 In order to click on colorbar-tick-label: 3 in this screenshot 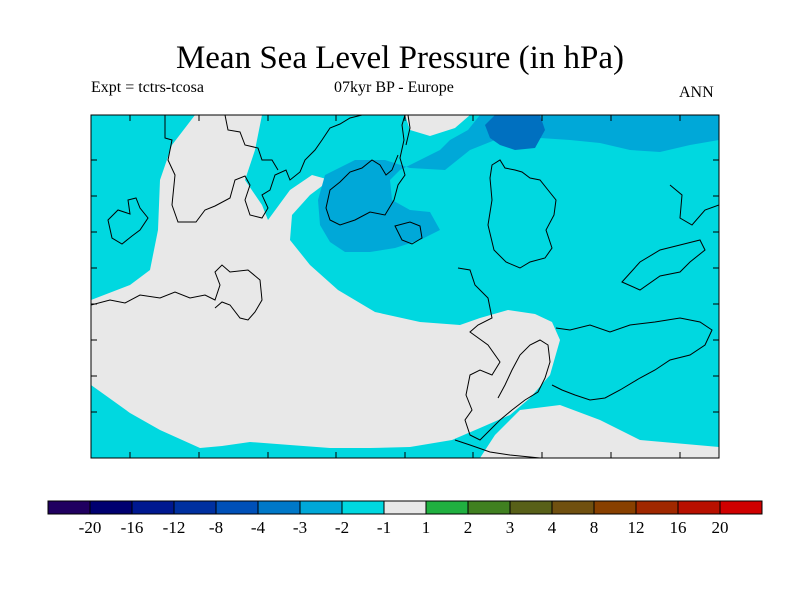, I will do `click(510, 527)`.